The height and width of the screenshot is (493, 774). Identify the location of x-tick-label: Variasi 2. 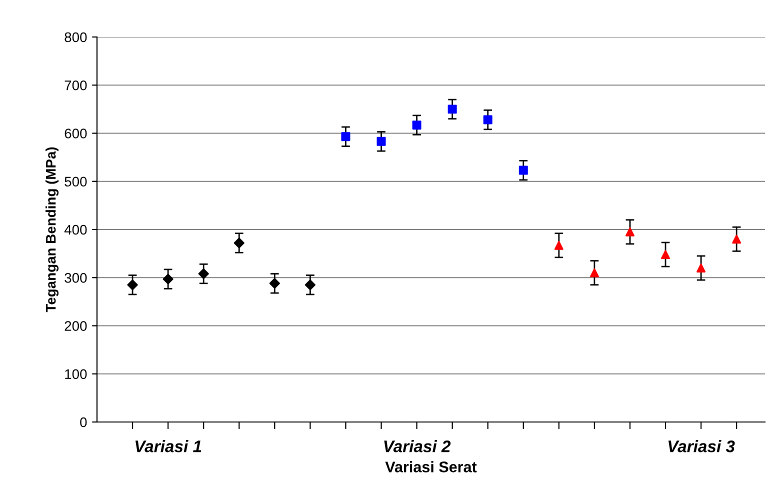
(417, 446).